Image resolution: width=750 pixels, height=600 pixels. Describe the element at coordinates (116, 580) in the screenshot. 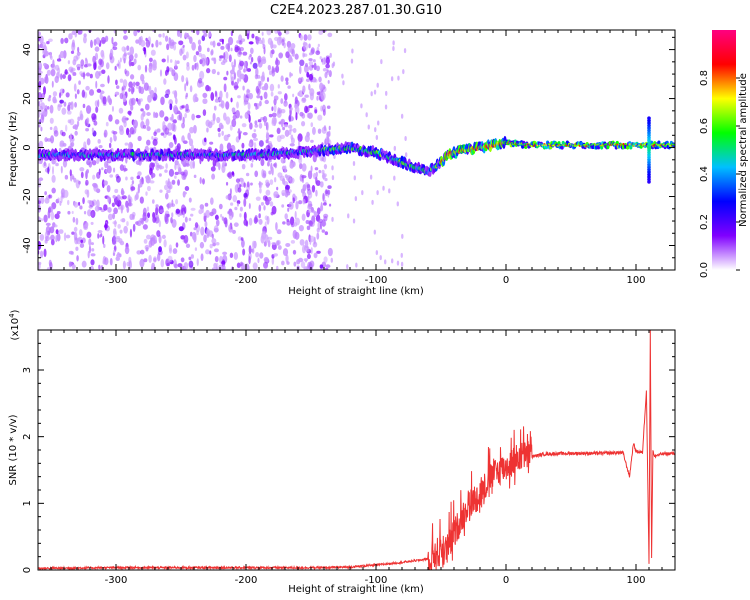

I see `snr-x-tick-label: -300` at that location.